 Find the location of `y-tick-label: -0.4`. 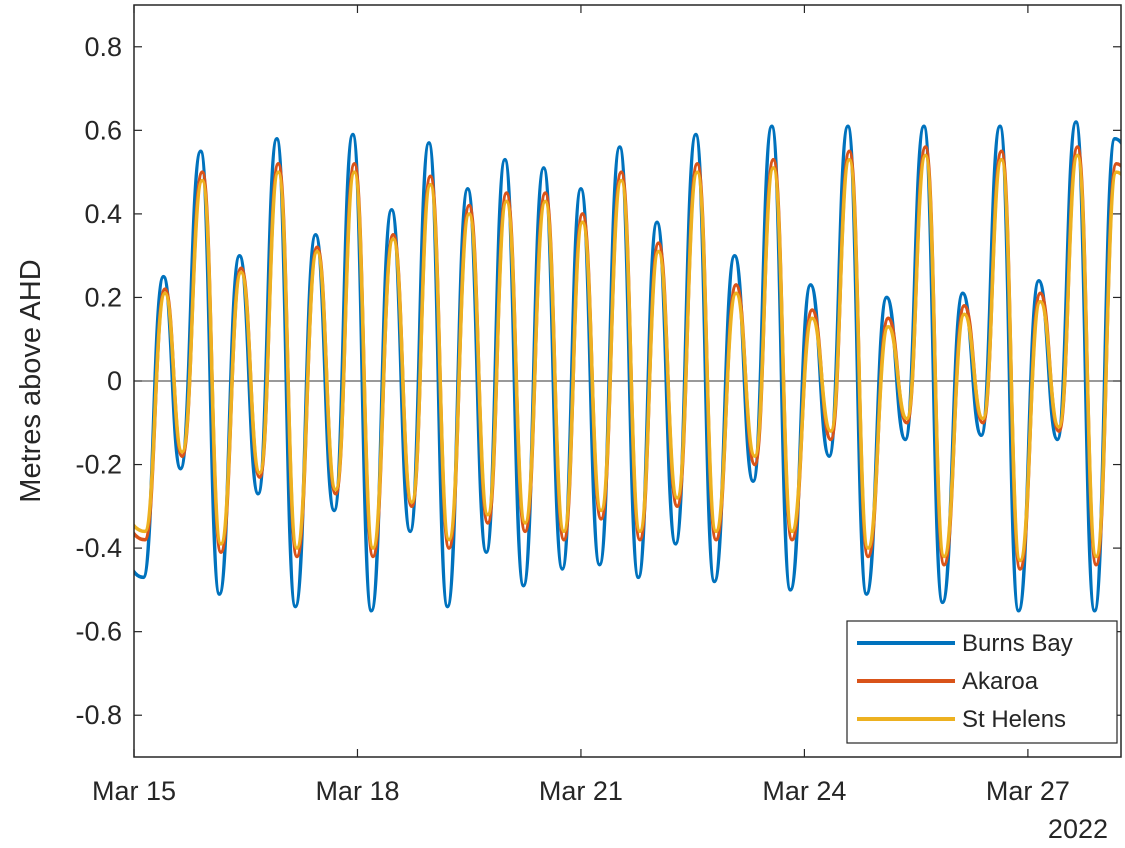

y-tick-label: -0.4 is located at coordinates (98, 548).